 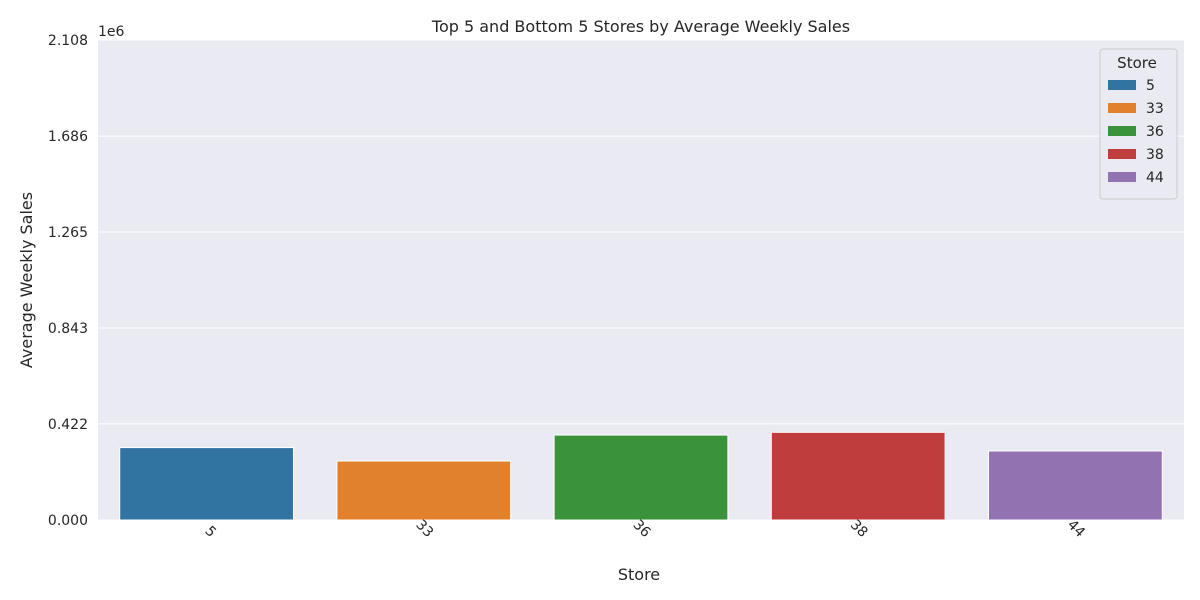 I want to click on x-axis-label: Store, so click(x=639, y=574).